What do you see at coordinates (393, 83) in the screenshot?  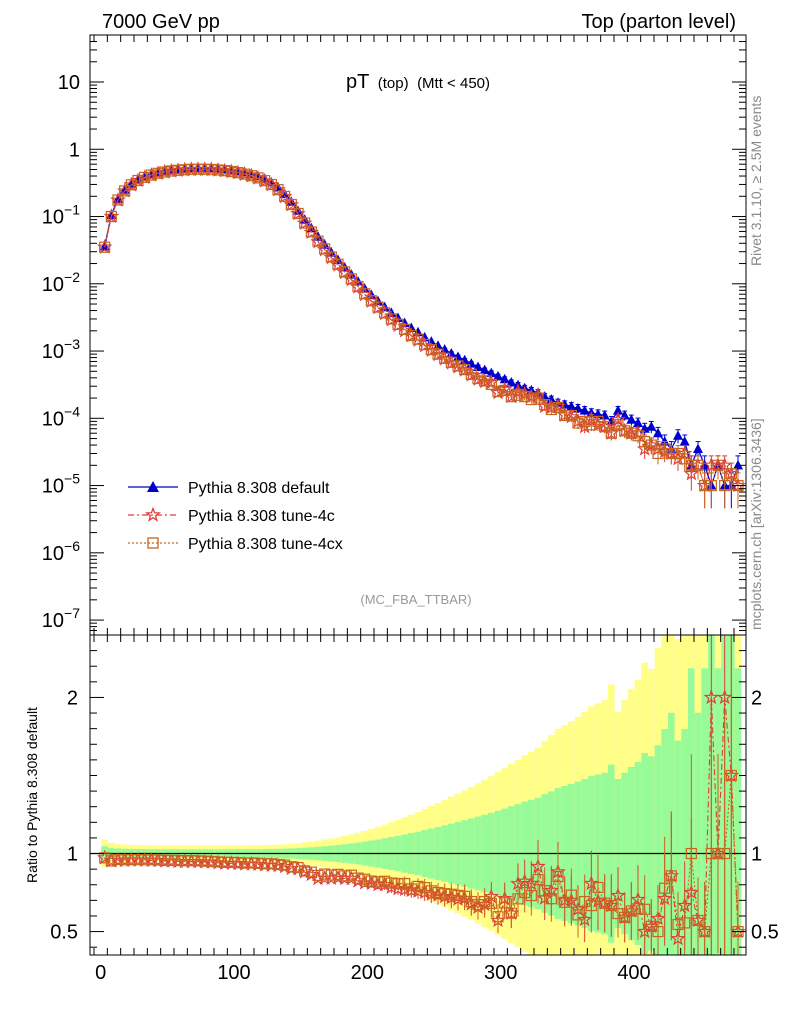 I see `title-qualifier: (top)` at bounding box center [393, 83].